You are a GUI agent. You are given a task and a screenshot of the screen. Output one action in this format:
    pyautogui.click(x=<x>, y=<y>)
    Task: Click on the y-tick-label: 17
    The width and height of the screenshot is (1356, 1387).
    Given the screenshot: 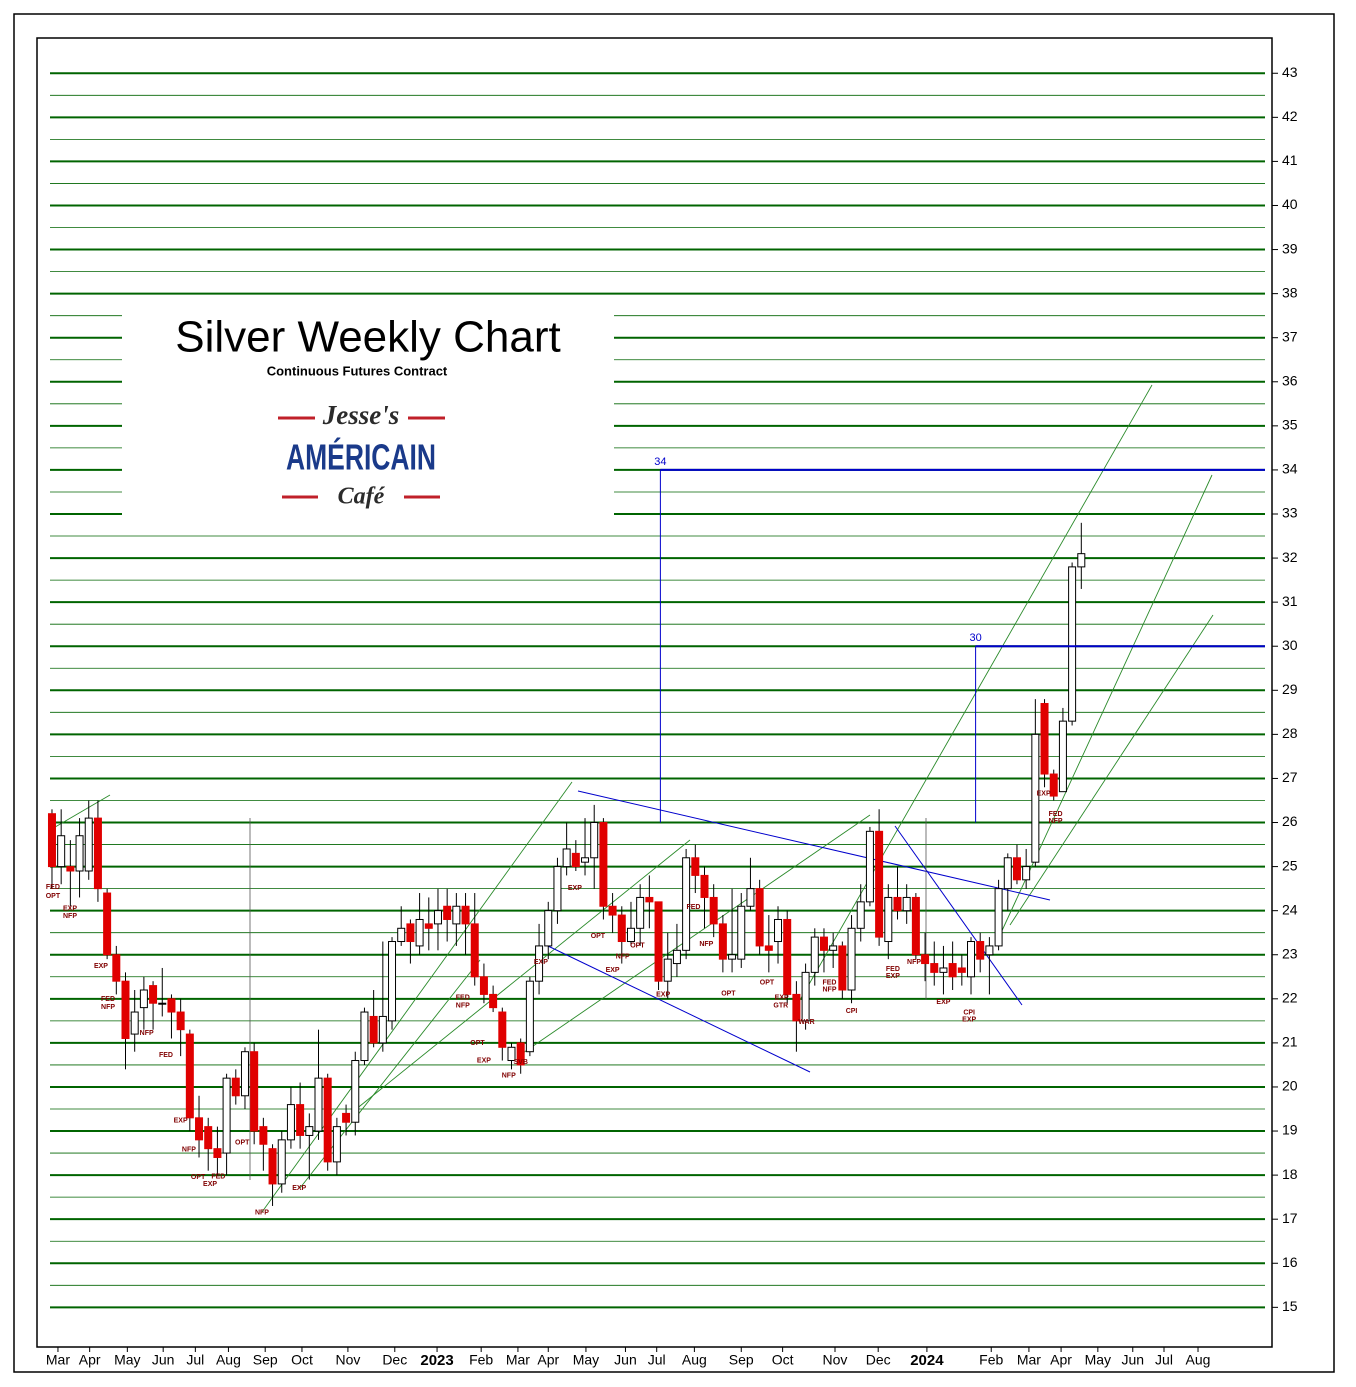 What is the action you would take?
    pyautogui.click(x=1290, y=1218)
    